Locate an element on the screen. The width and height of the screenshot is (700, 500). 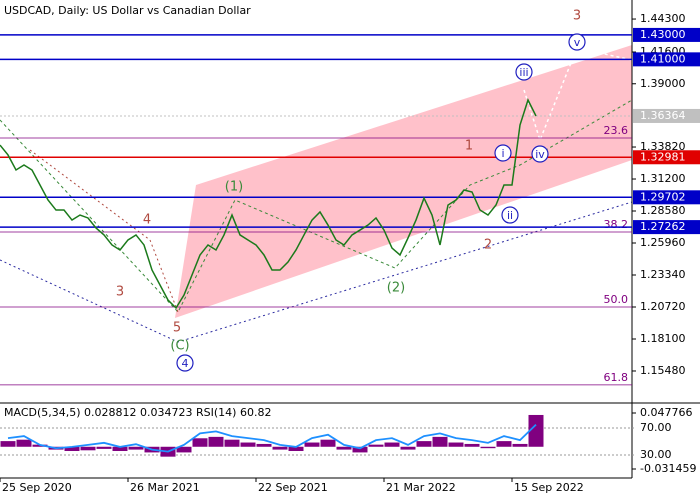
y2-tick-label: 30.00 is located at coordinates (656, 454).